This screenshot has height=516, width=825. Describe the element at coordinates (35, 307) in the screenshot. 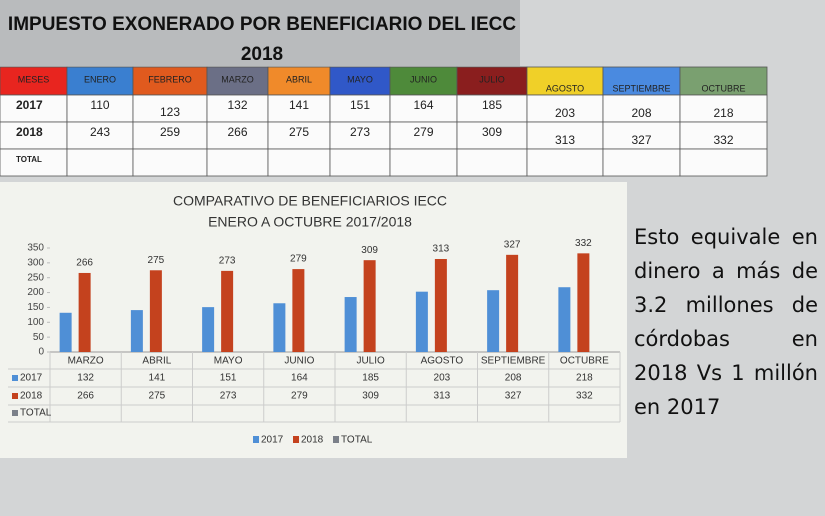

I see `y-tick-label: 150` at that location.